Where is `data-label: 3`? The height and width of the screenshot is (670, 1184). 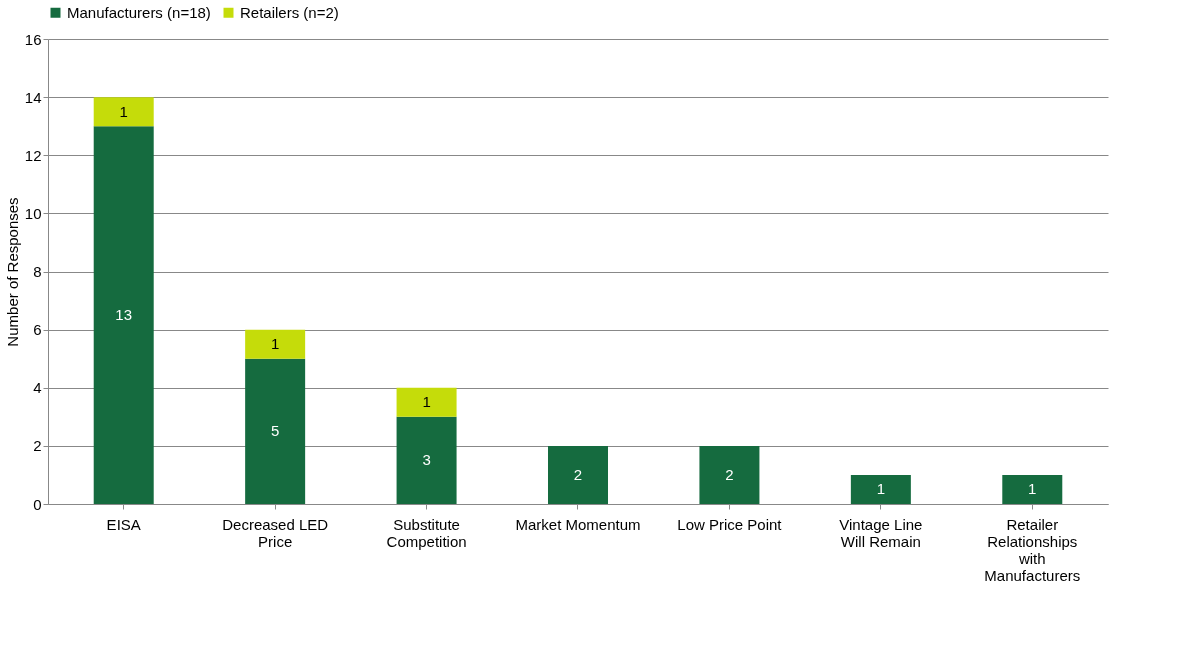 data-label: 3 is located at coordinates (426, 460).